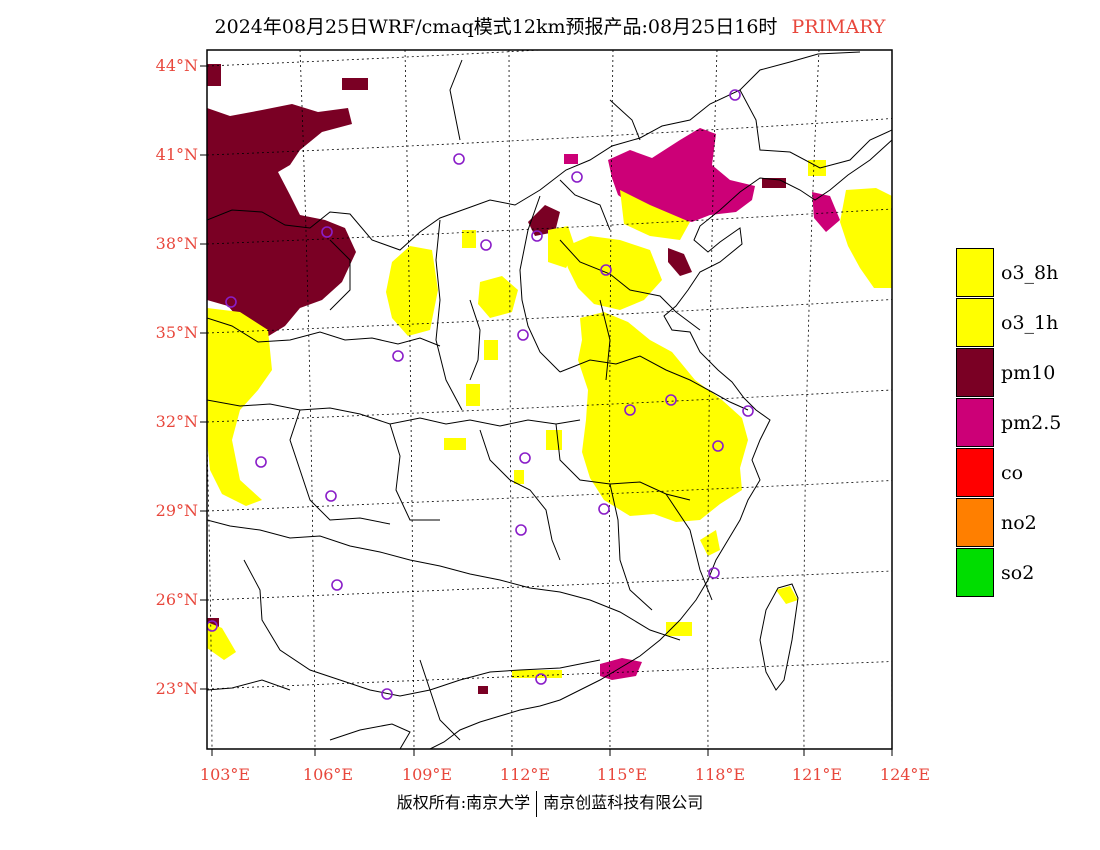 This screenshot has height=850, width=1100. Describe the element at coordinates (622, 774) in the screenshot. I see `lon-label-115: 115°E` at that location.